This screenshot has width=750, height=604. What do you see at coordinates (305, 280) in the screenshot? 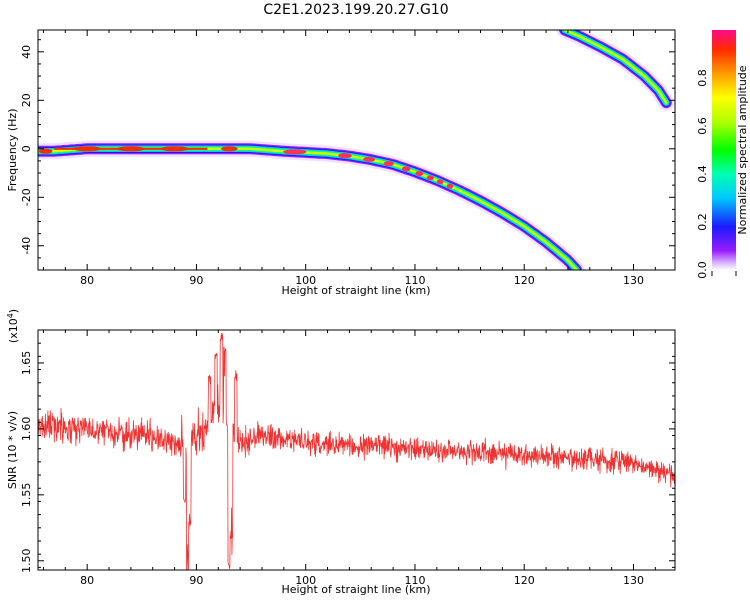
I see `spectrogram-xtick-label: 100` at bounding box center [305, 280].